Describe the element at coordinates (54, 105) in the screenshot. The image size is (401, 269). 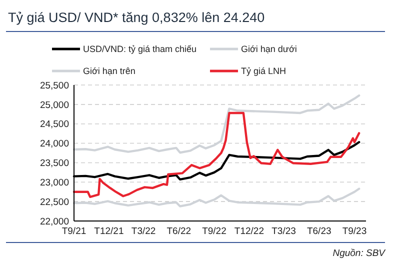
I see `y-tick-label: 25,000` at that location.